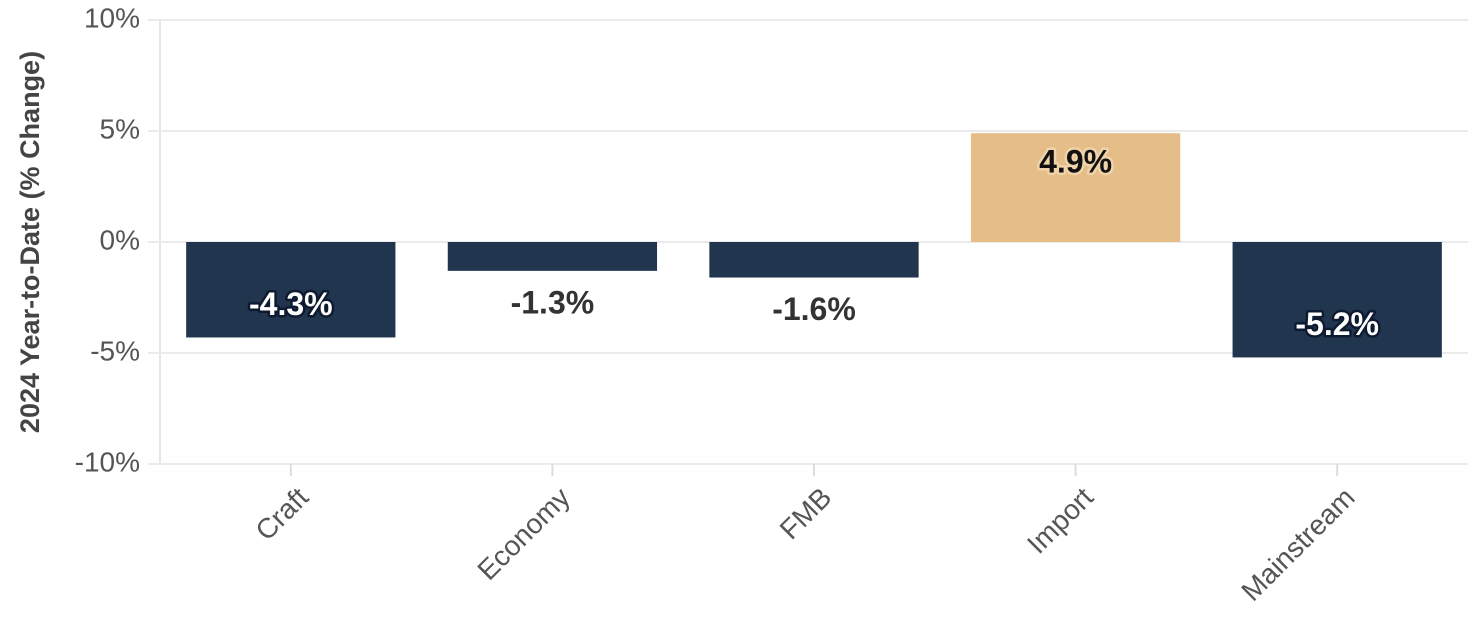 The image size is (1468, 633). Describe the element at coordinates (112, 17) in the screenshot. I see `y-tick-label: 10%` at that location.